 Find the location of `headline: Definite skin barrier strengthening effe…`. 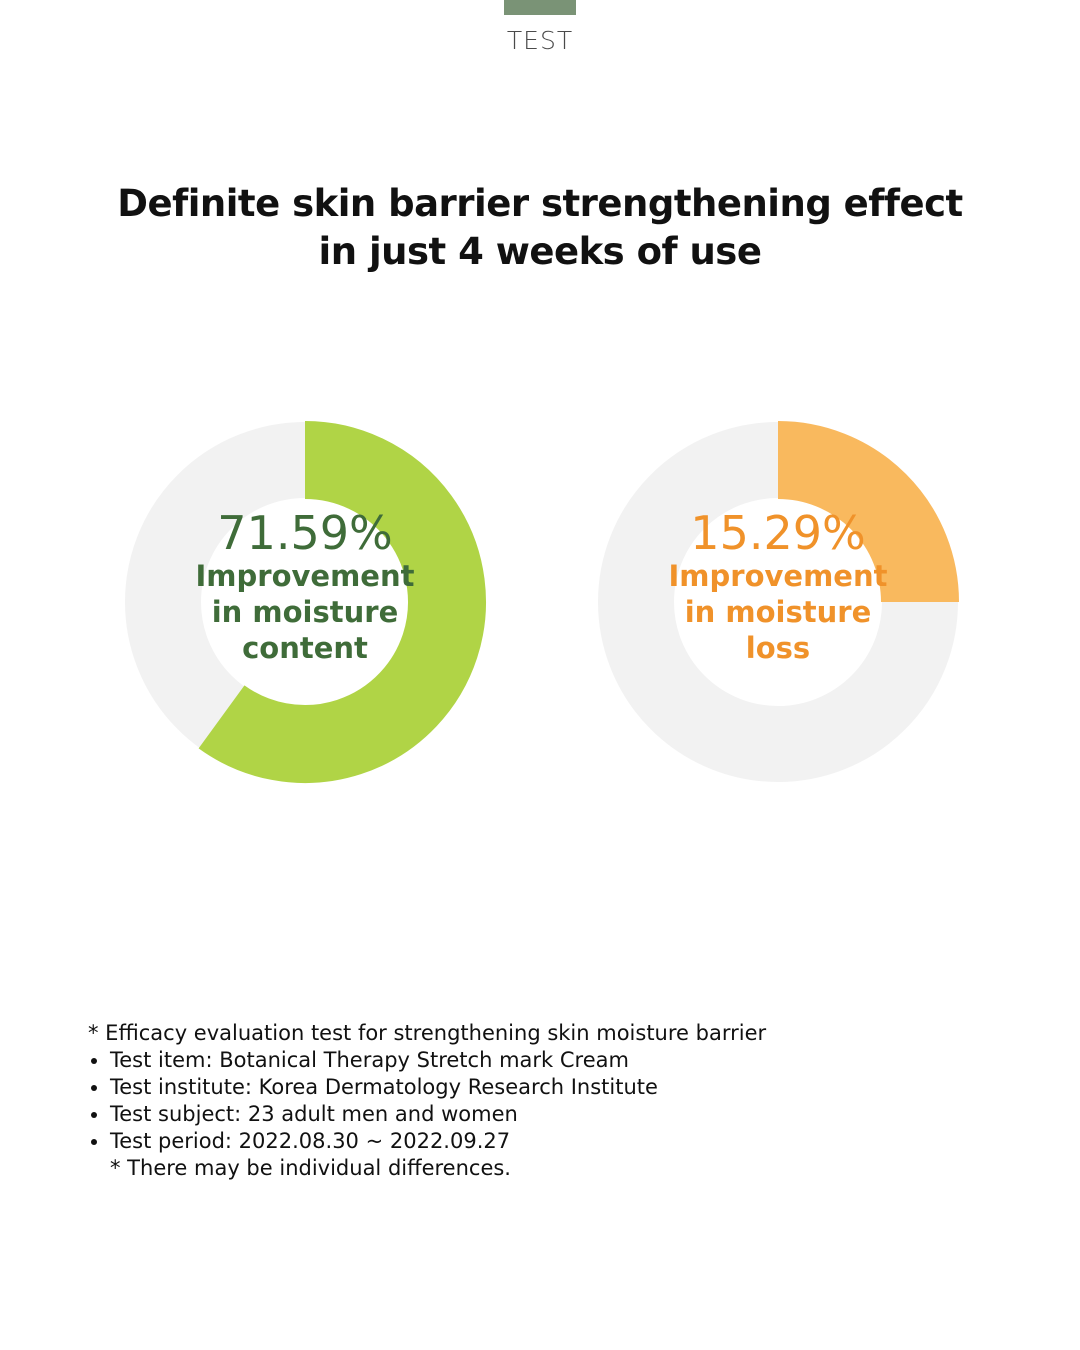

headline: Definite skin barrier strengthening effe… is located at coordinates (540, 228).